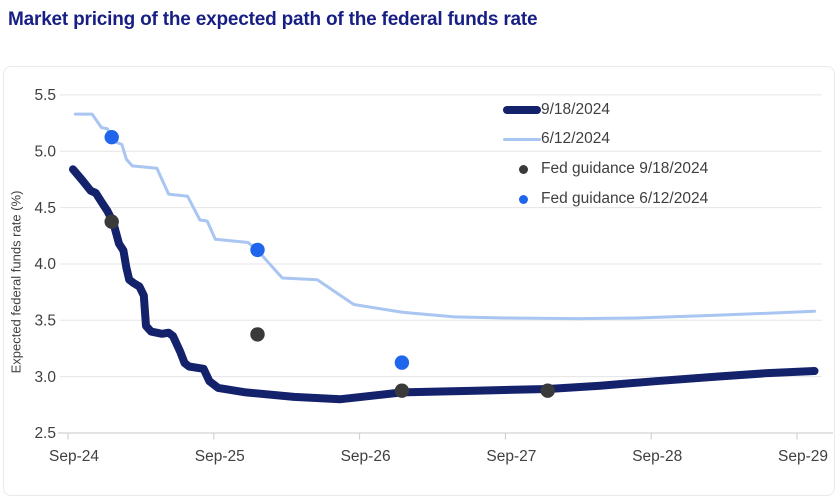  Describe the element at coordinates (220, 456) in the screenshot. I see `x-tick-label: Sep-25` at that location.